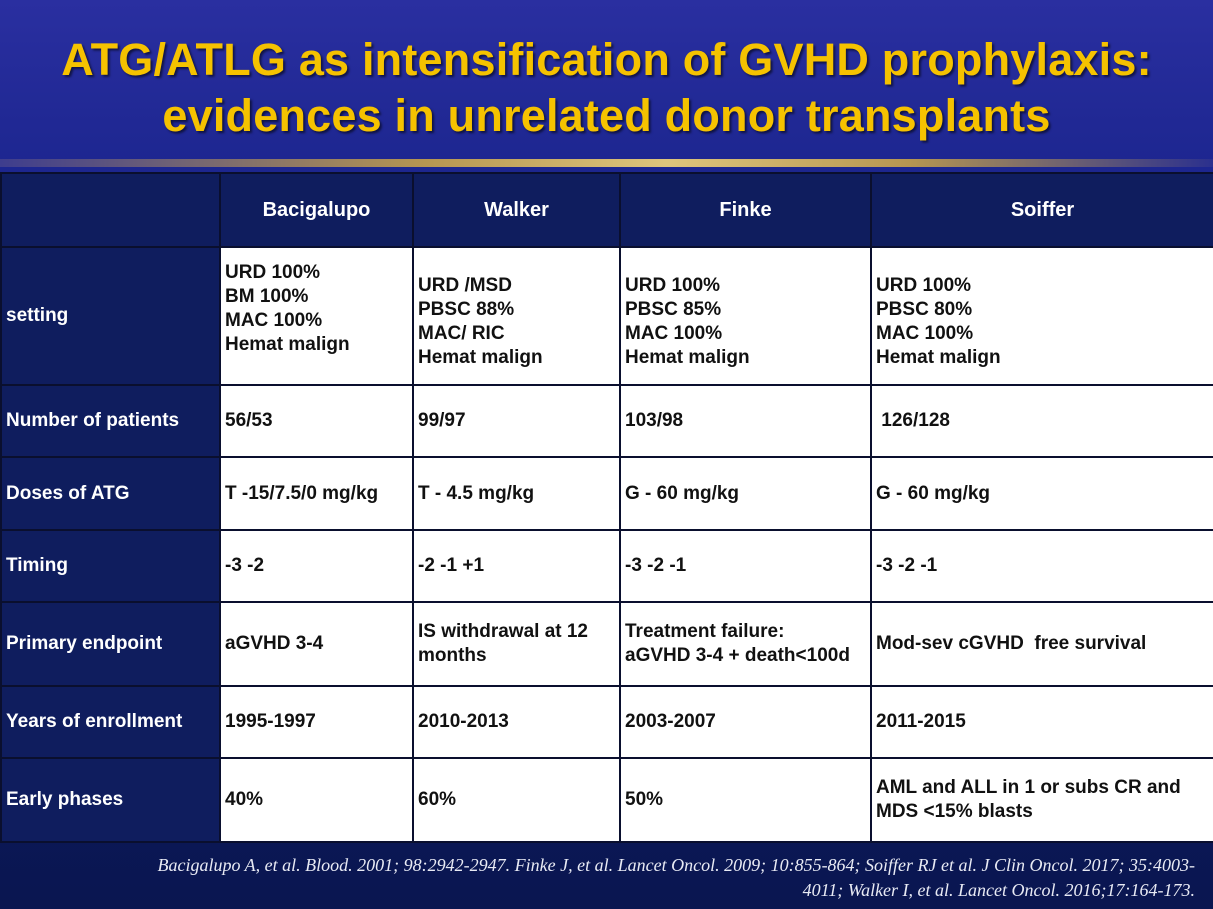 The width and height of the screenshot is (1213, 909). Describe the element at coordinates (1041, 644) in the screenshot. I see `table-cell: Mod-sev cGVHD free survival` at that location.